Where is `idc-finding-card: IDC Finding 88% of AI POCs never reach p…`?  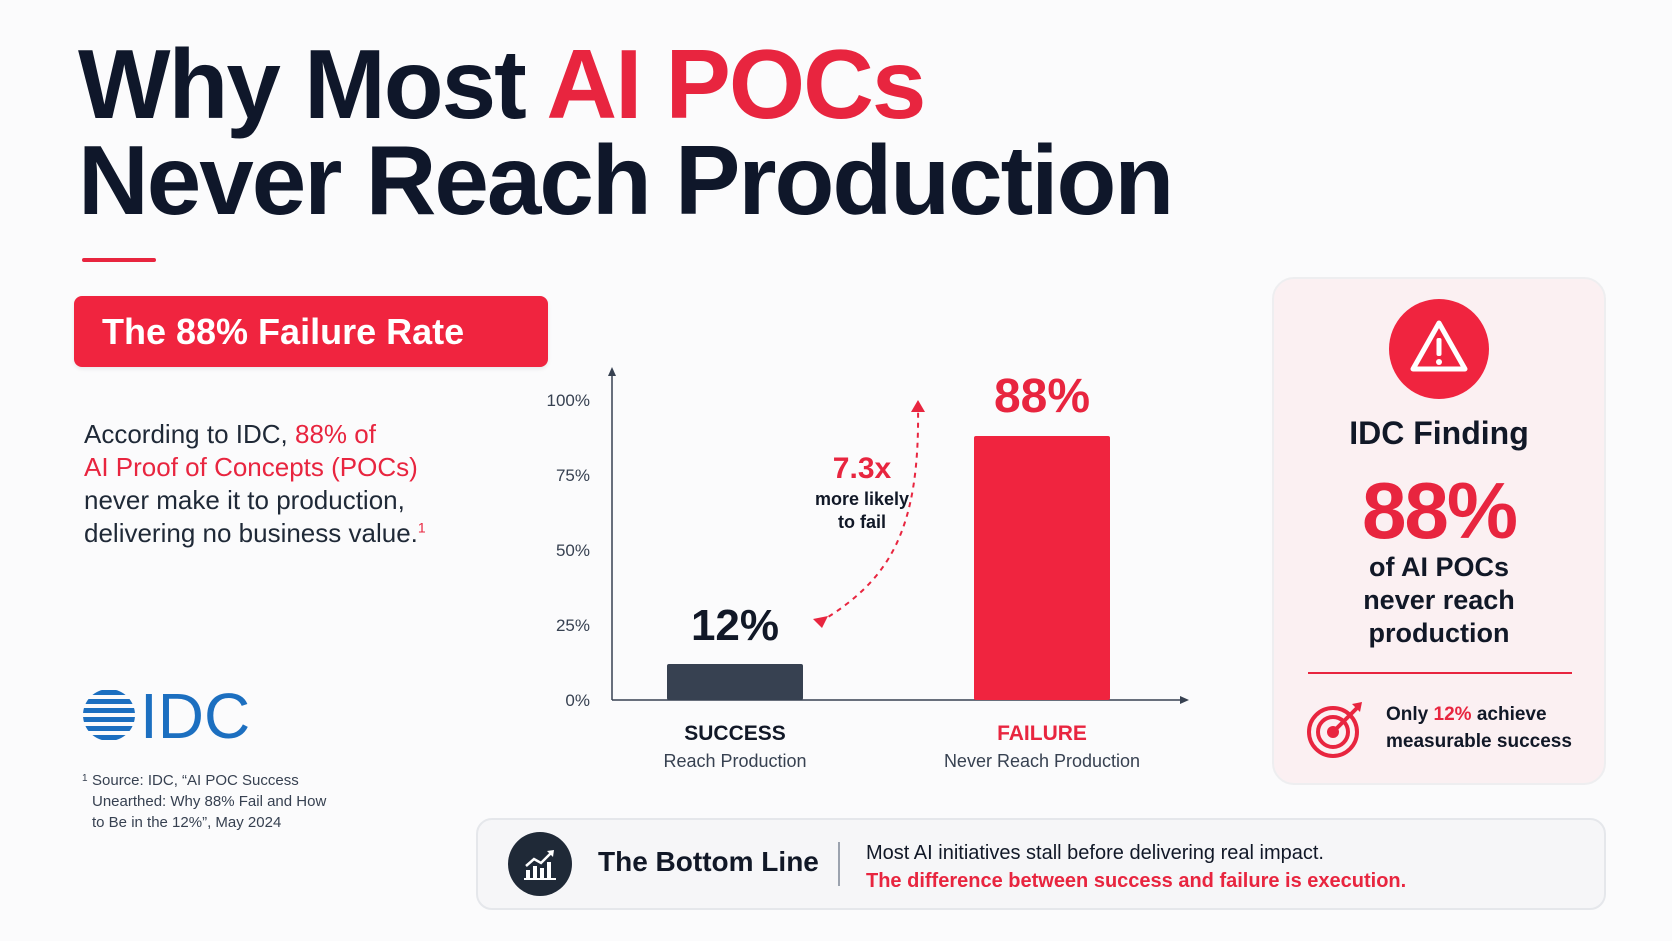 idc-finding-card: IDC Finding 88% of AI POCs never reach p… is located at coordinates (1439, 531).